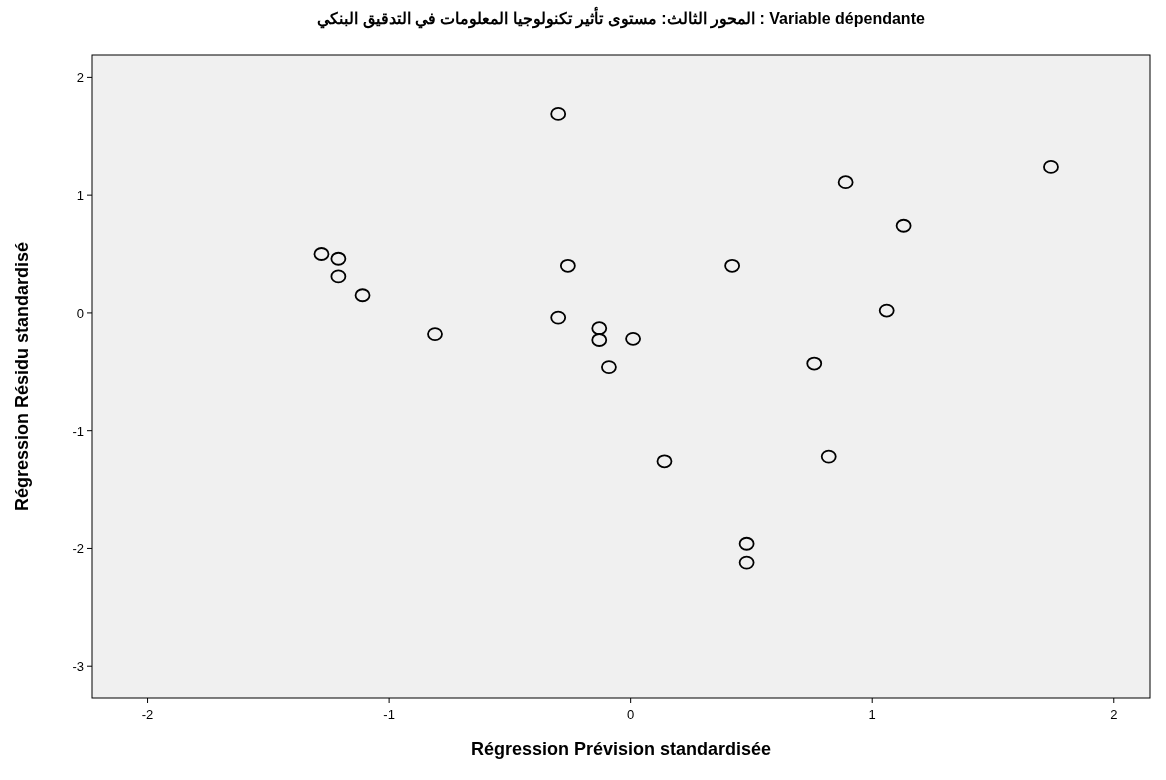  What do you see at coordinates (22, 376) in the screenshot?
I see `y-axis-title: Régression Résidu standardisé` at bounding box center [22, 376].